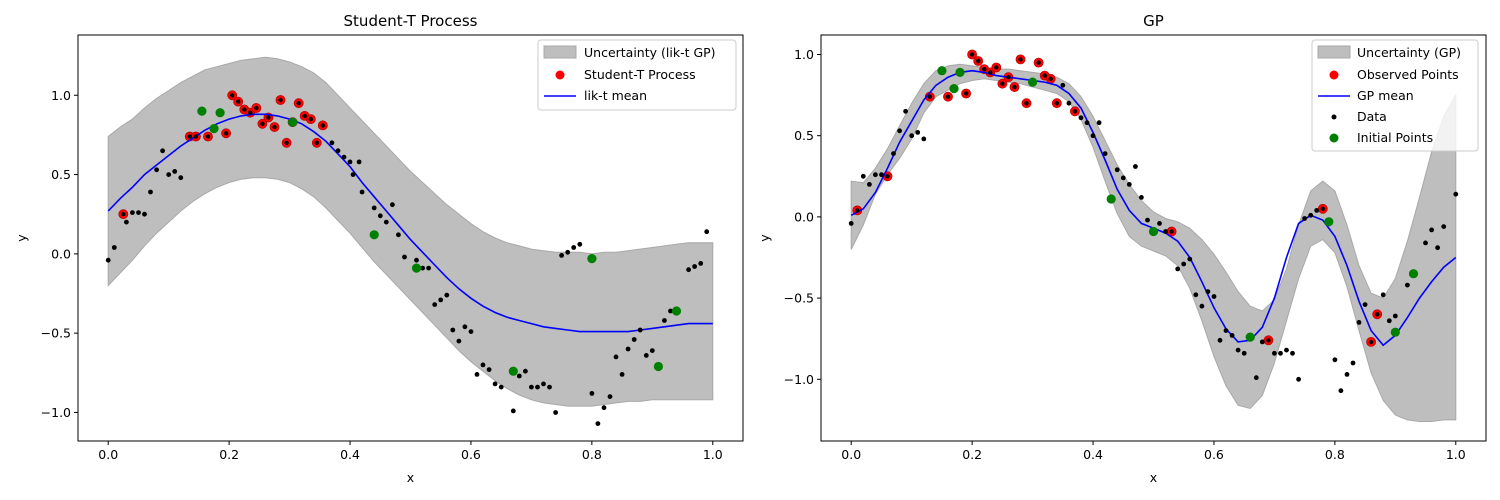  Describe the element at coordinates (804, 216) in the screenshot. I see `y-tick-label: 0.0` at that location.